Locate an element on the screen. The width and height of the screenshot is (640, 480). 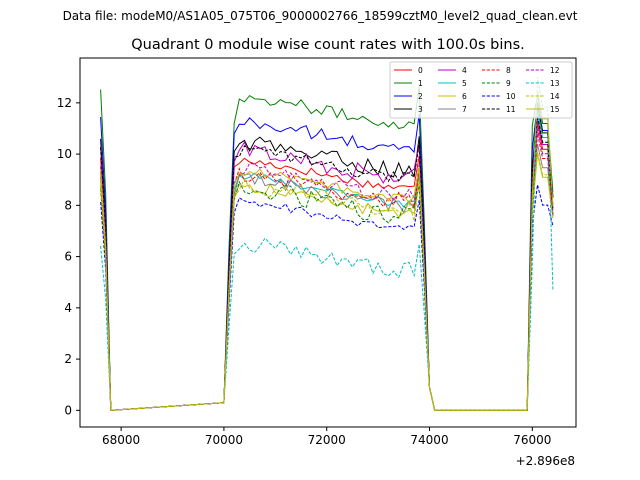
legend-label-14: 14 is located at coordinates (555, 96).